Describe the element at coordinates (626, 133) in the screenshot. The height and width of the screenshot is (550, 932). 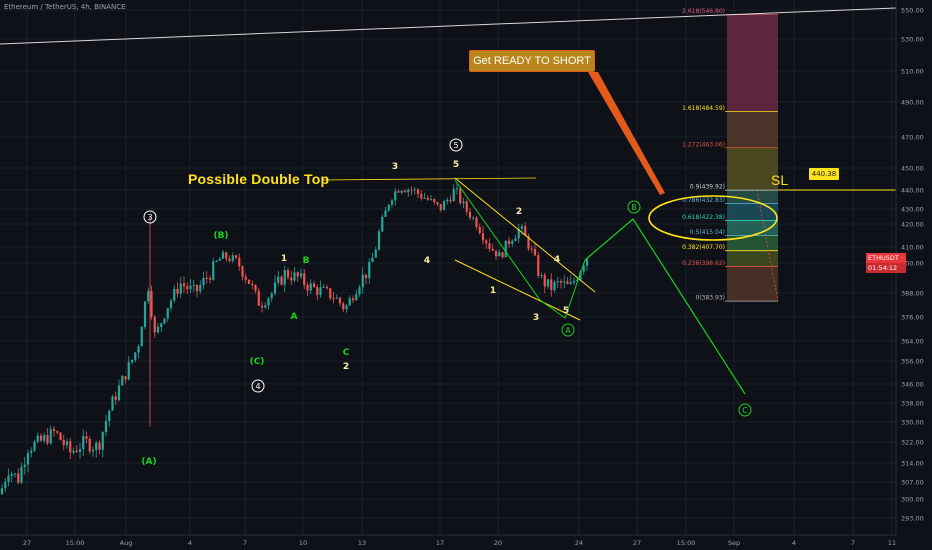
I see `callout-pointer` at that location.